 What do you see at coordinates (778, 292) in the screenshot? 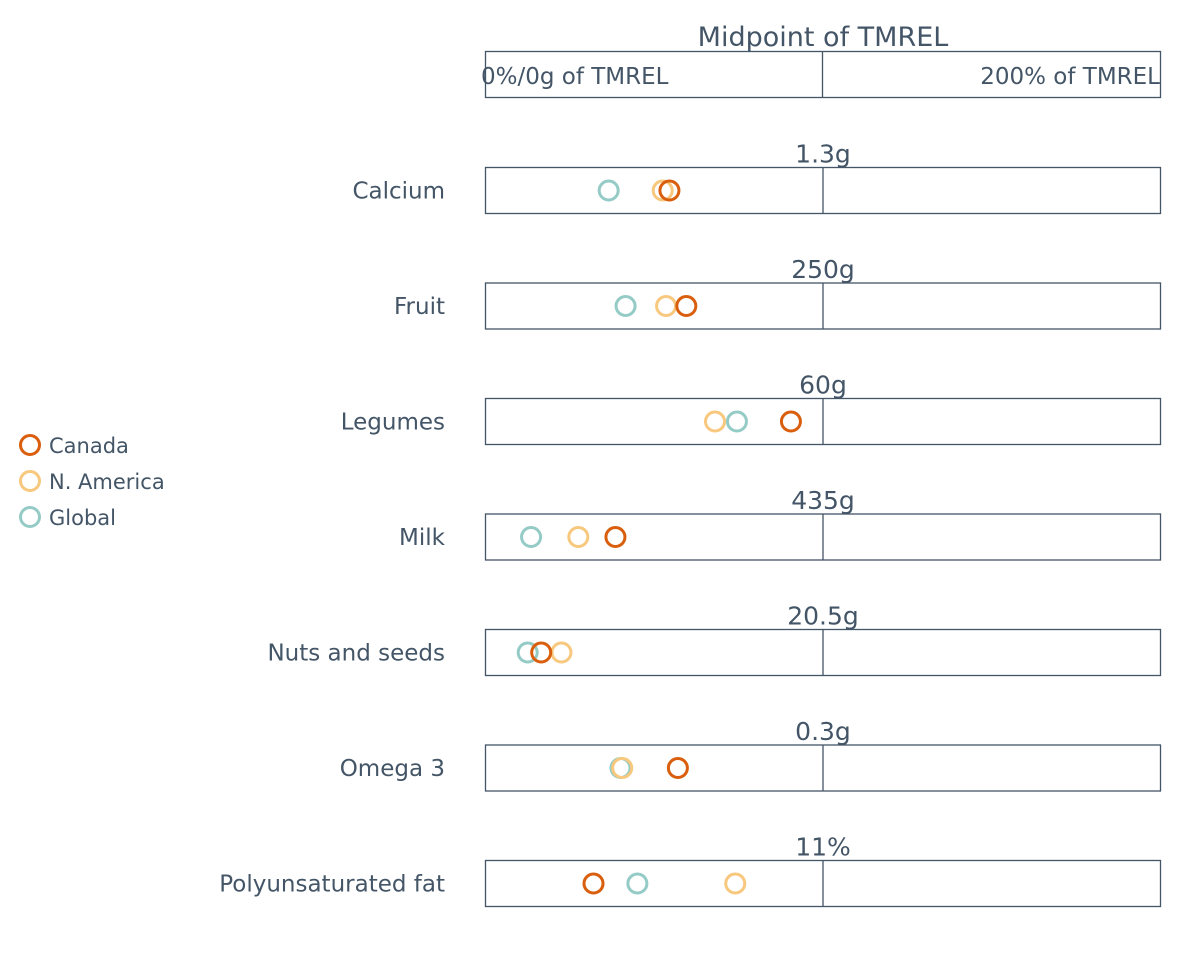
I see `row-fruit: Fruit 250g` at bounding box center [778, 292].